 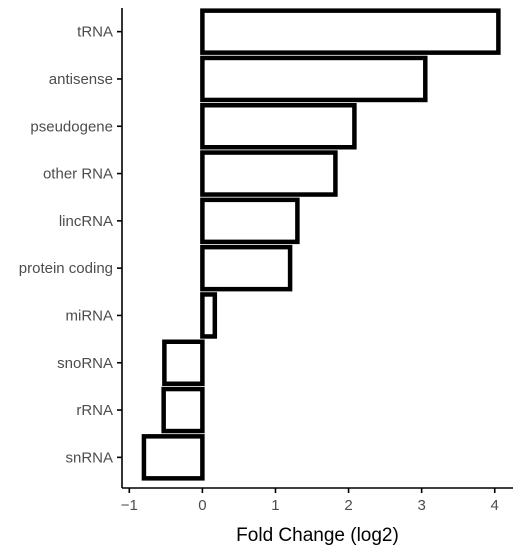 What do you see at coordinates (421, 505) in the screenshot?
I see `x-tick-label: 3` at bounding box center [421, 505].